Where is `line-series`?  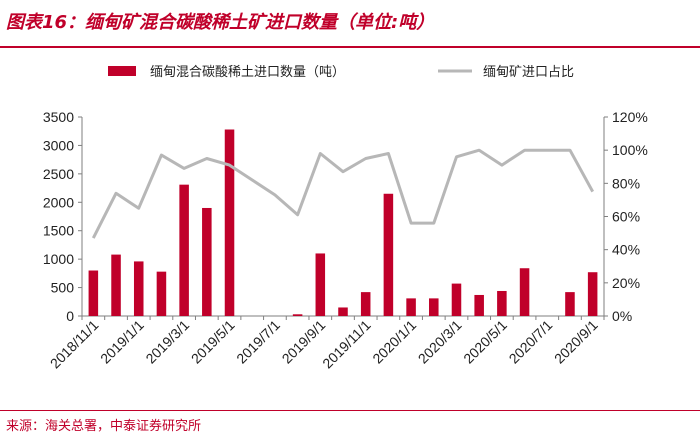
line-series is located at coordinates (343, 194).